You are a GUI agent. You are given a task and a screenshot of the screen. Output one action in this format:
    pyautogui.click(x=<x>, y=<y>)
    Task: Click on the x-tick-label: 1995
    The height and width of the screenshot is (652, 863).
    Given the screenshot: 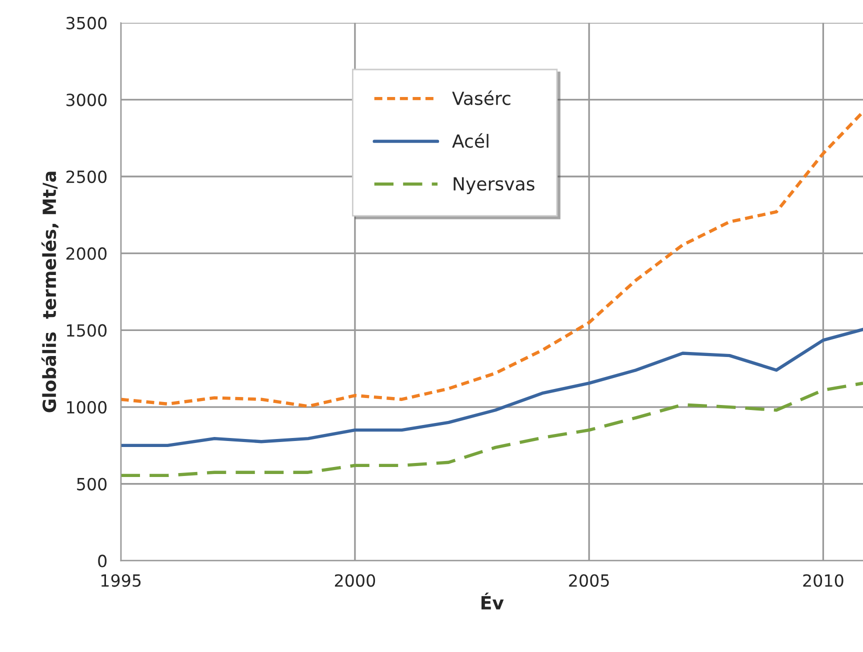 What is the action you would take?
    pyautogui.click(x=121, y=580)
    